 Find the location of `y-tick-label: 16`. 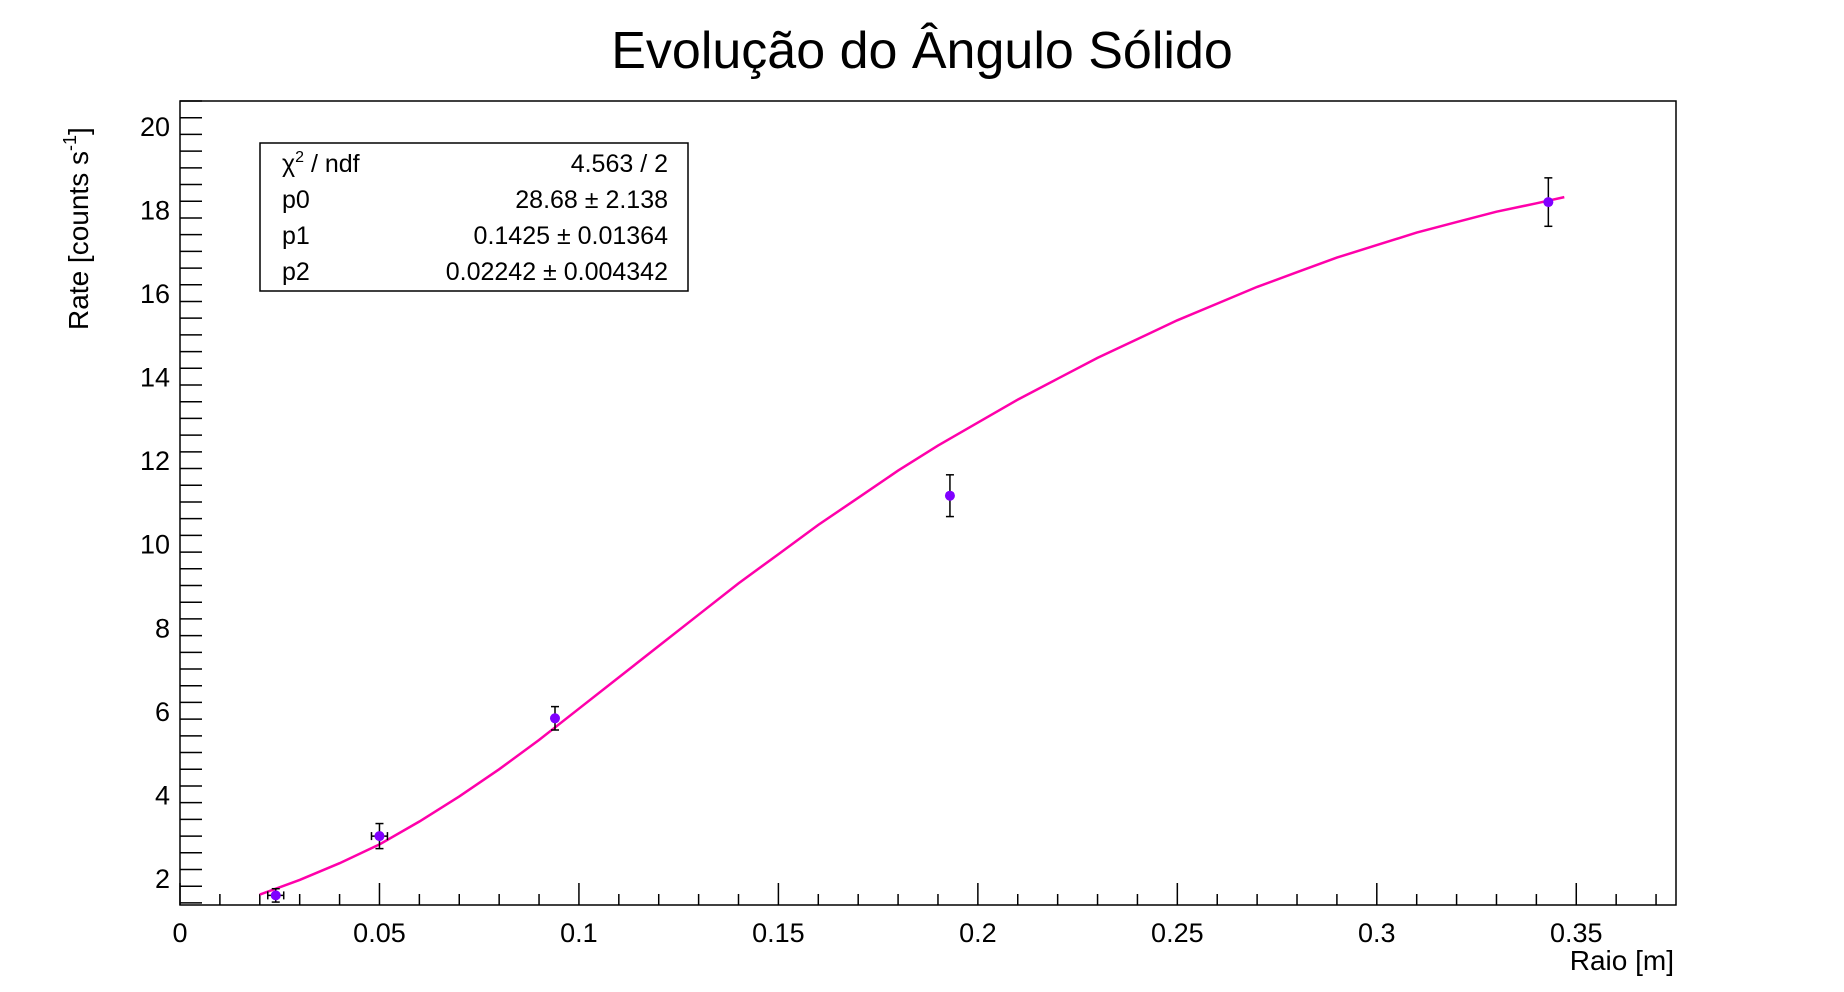

y-tick-label: 16 is located at coordinates (155, 294).